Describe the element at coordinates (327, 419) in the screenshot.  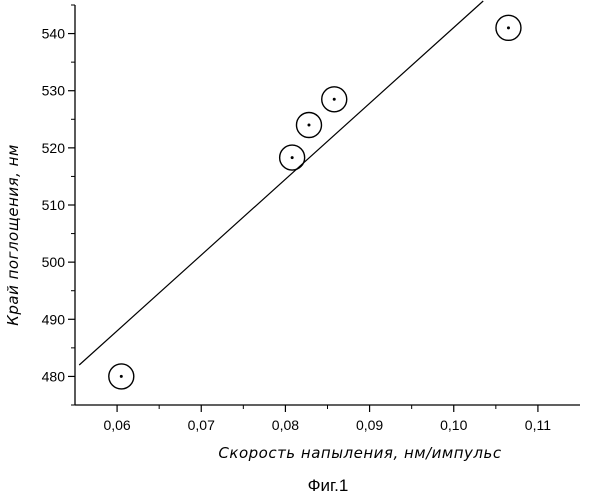
I see `x-ticks: 0,06 0,07 0,08 0,09 0,10 0,11` at that location.